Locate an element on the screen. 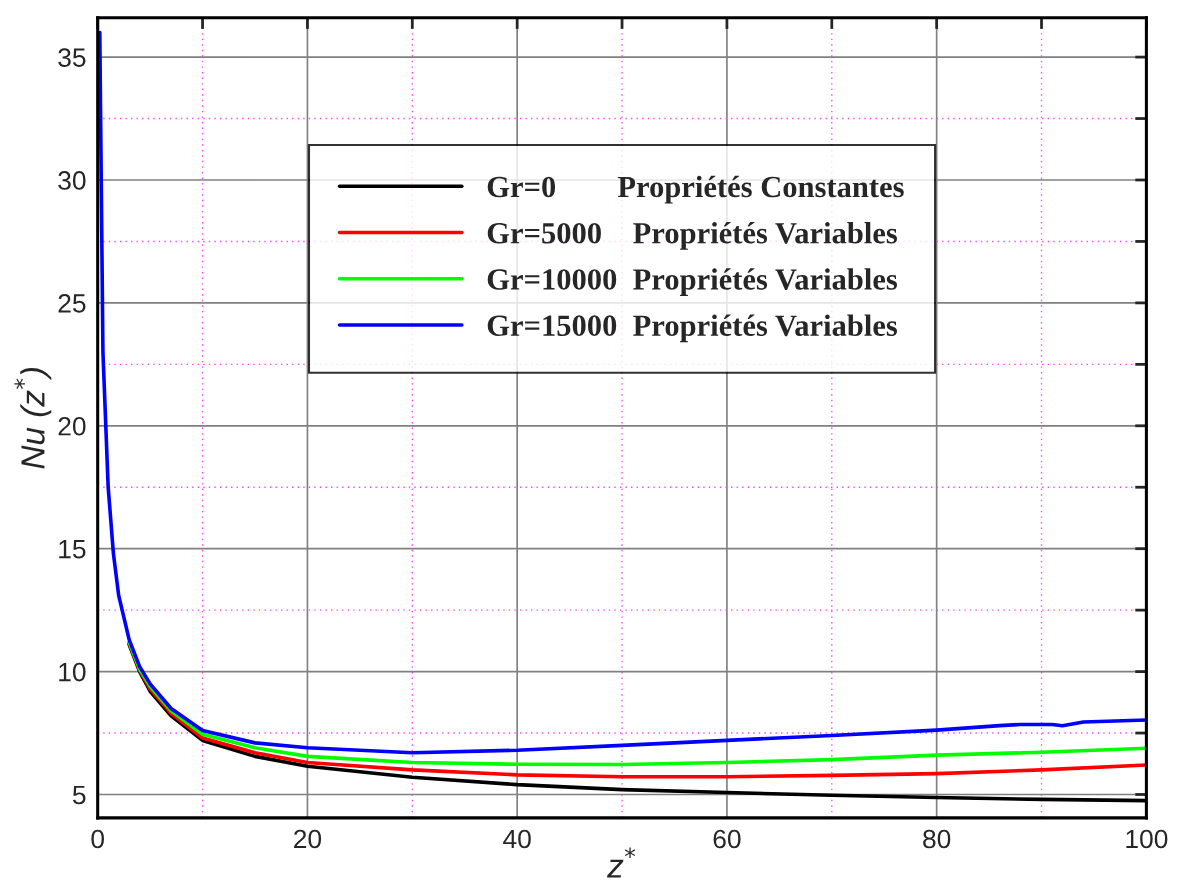 Image resolution: width=1177 pixels, height=888 pixels. y-tick-label: 30 is located at coordinates (72, 180).